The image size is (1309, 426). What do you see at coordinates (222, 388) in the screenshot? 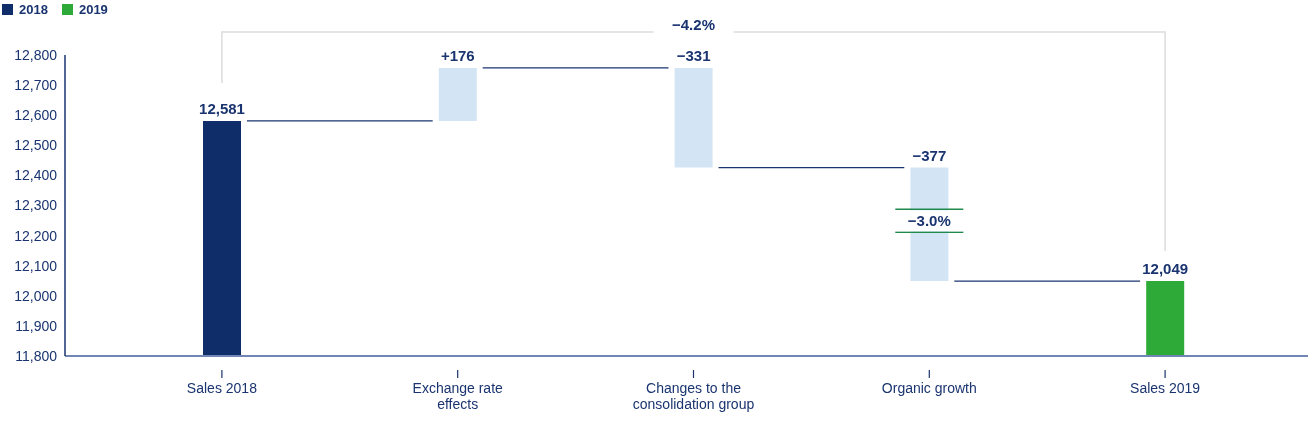
I see `x-tick-label: Sales 2018` at bounding box center [222, 388].